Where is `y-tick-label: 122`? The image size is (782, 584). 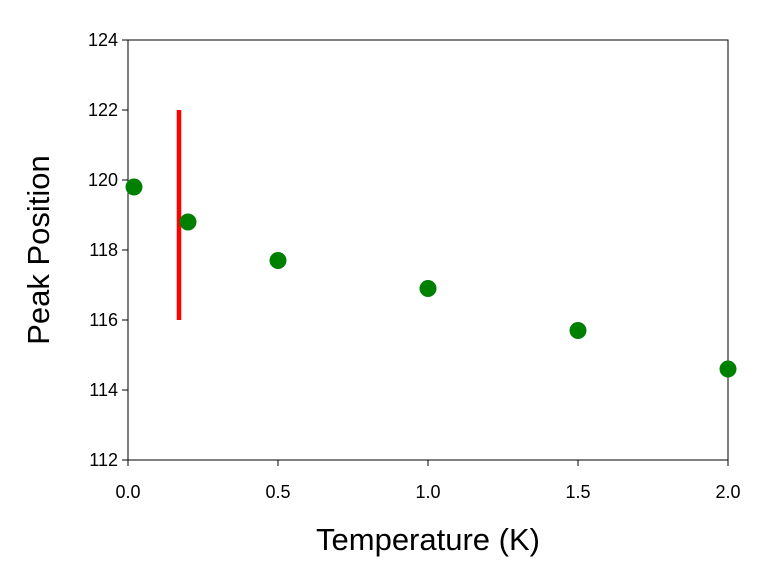 y-tick-label: 122 is located at coordinates (103, 110).